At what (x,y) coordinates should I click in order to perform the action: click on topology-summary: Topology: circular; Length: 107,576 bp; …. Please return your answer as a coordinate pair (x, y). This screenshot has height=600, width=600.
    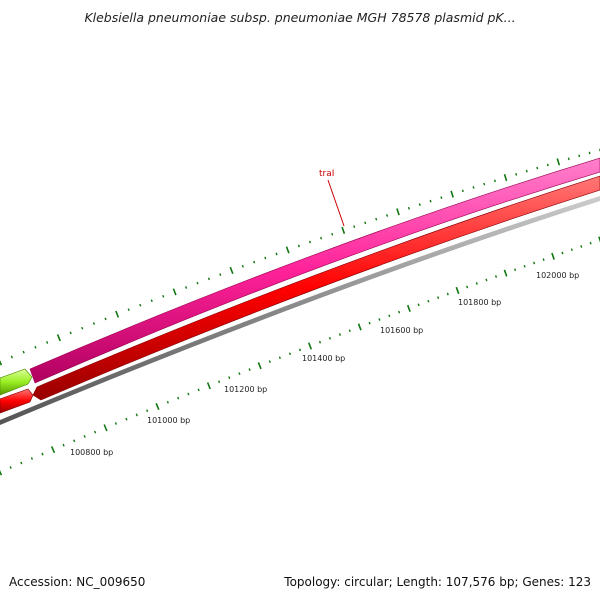
    Looking at the image, I should click on (437, 582).